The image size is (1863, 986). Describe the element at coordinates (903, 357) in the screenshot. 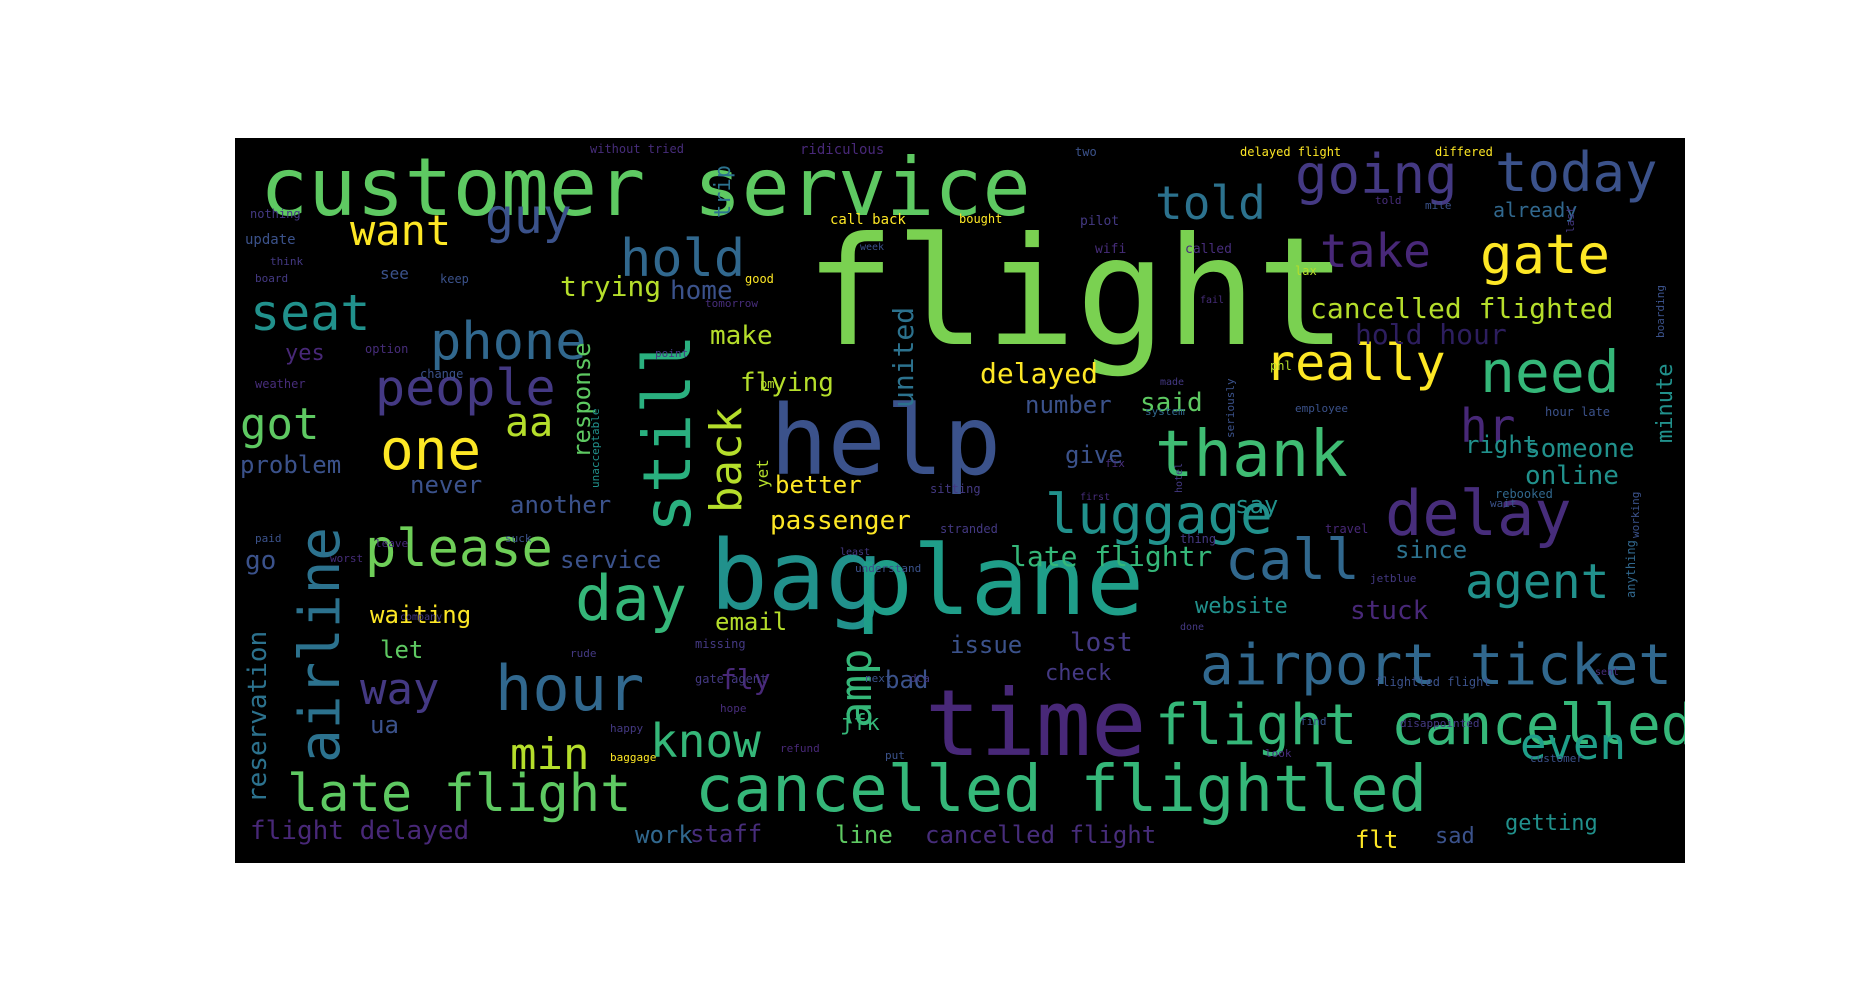

I see `cloud-word: united` at that location.